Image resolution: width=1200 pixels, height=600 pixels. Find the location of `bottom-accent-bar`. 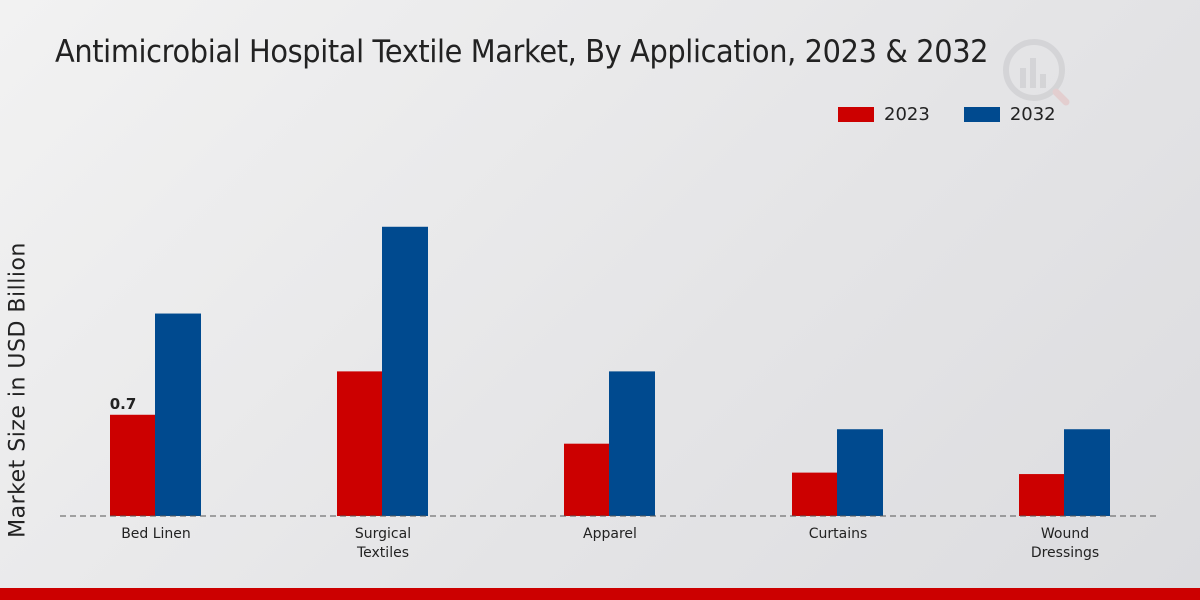

bottom-accent-bar is located at coordinates (600, 594).